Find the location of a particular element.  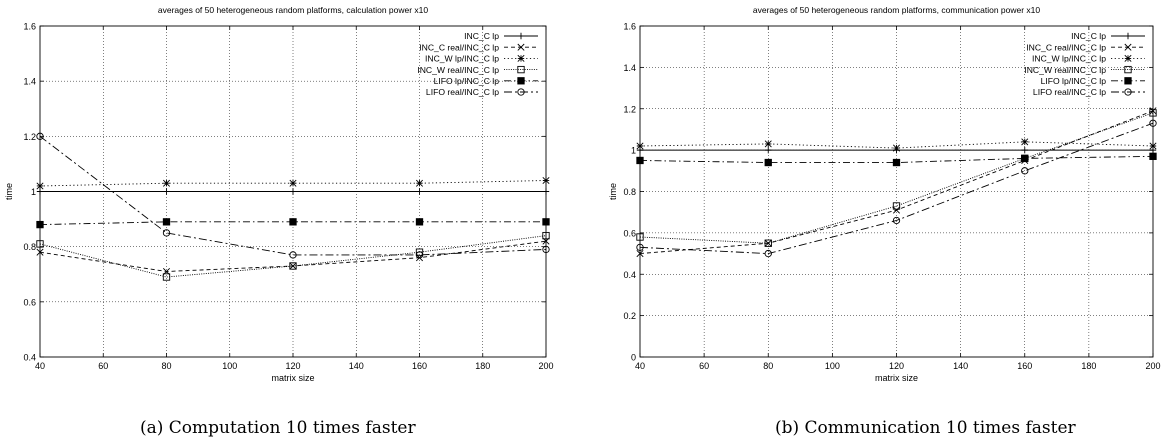

chart-b-y-tick-label: 1.2 is located at coordinates (629, 109).